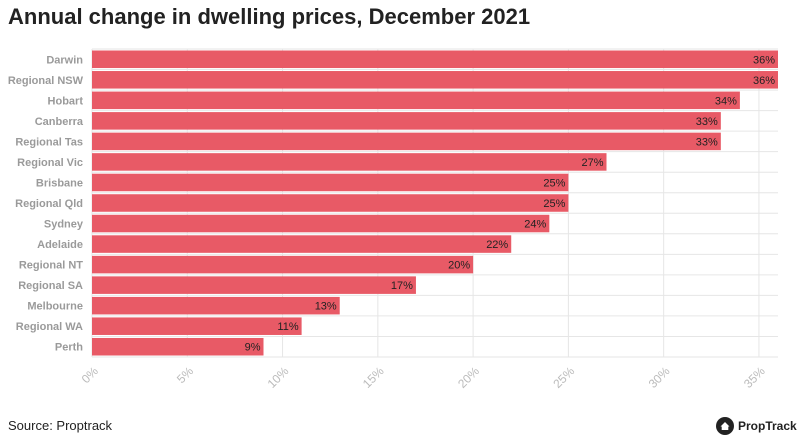 The image size is (811, 448). What do you see at coordinates (59, 183) in the screenshot?
I see `category-label: Brisbane` at bounding box center [59, 183].